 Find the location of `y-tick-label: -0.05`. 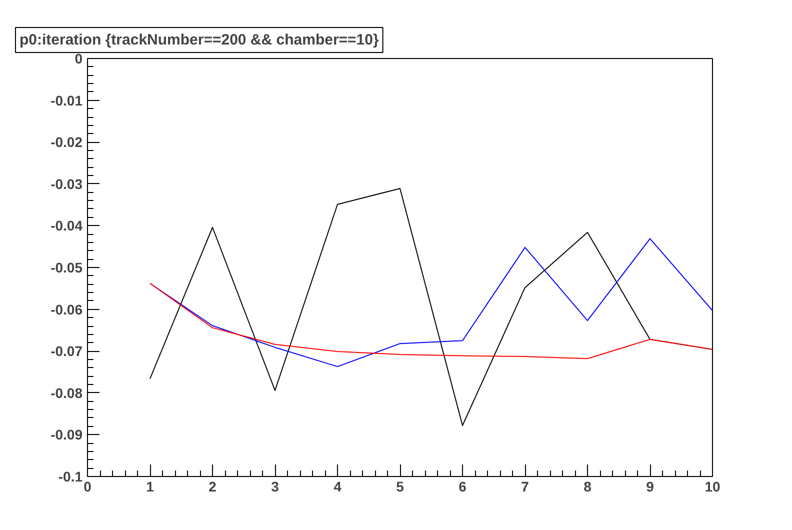

y-tick-label: -0.05 is located at coordinates (66, 268).